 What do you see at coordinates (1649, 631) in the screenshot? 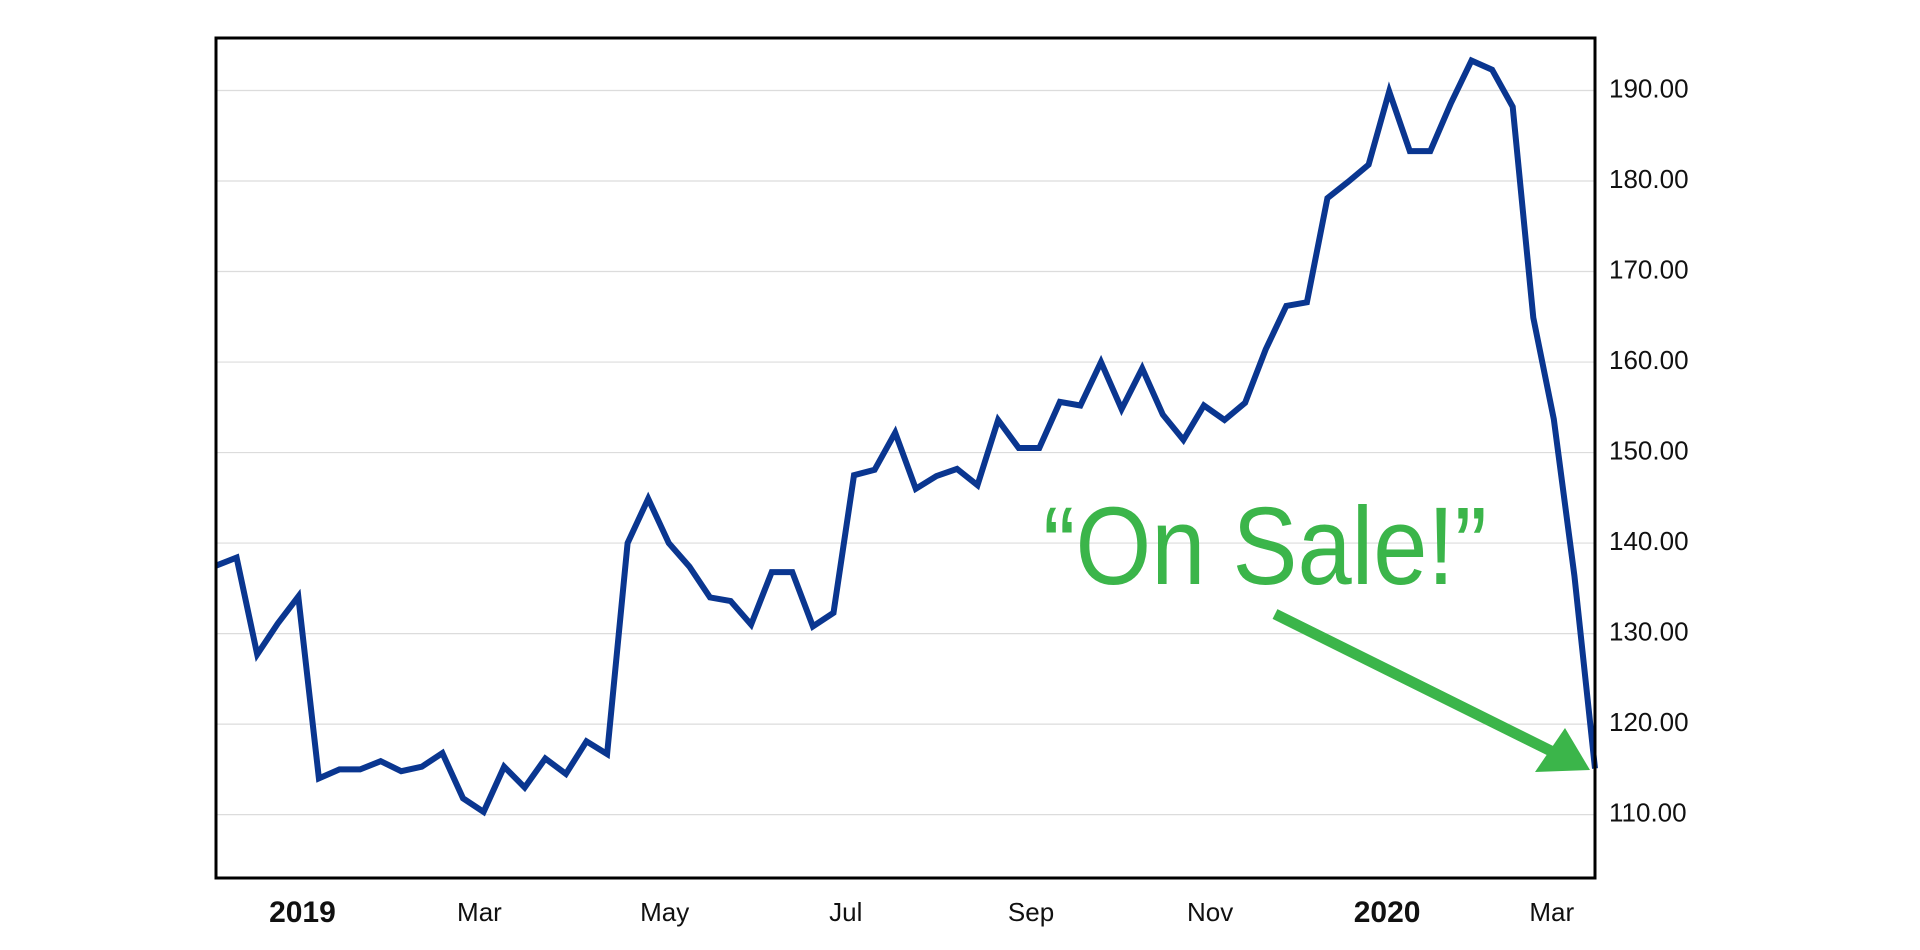
I see `y-tick-label: 130.00` at bounding box center [1649, 631].